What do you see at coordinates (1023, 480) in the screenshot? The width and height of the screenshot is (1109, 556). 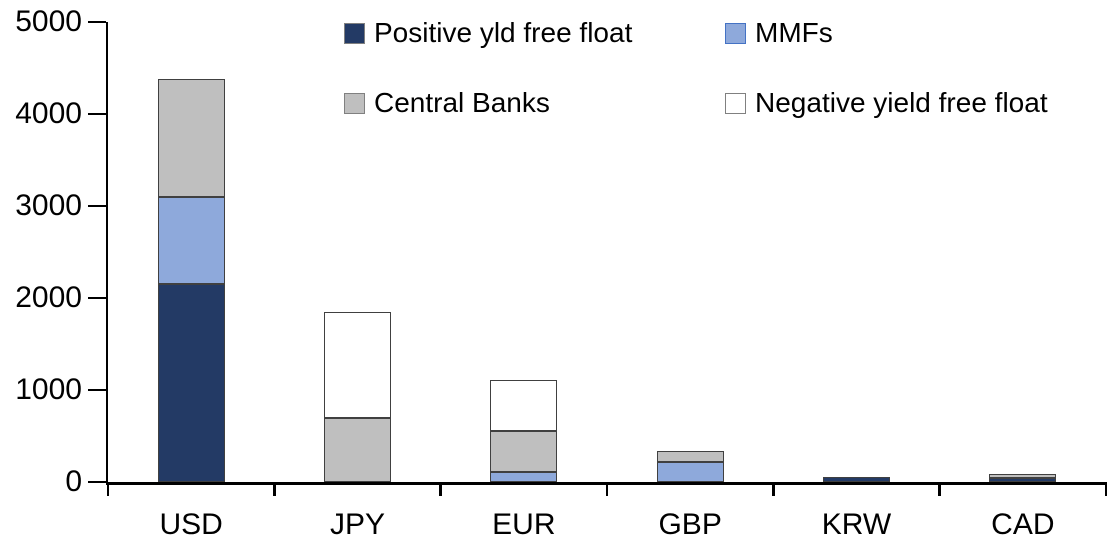 I see `bar-segment-cad-positive-yld-free-float` at bounding box center [1023, 480].